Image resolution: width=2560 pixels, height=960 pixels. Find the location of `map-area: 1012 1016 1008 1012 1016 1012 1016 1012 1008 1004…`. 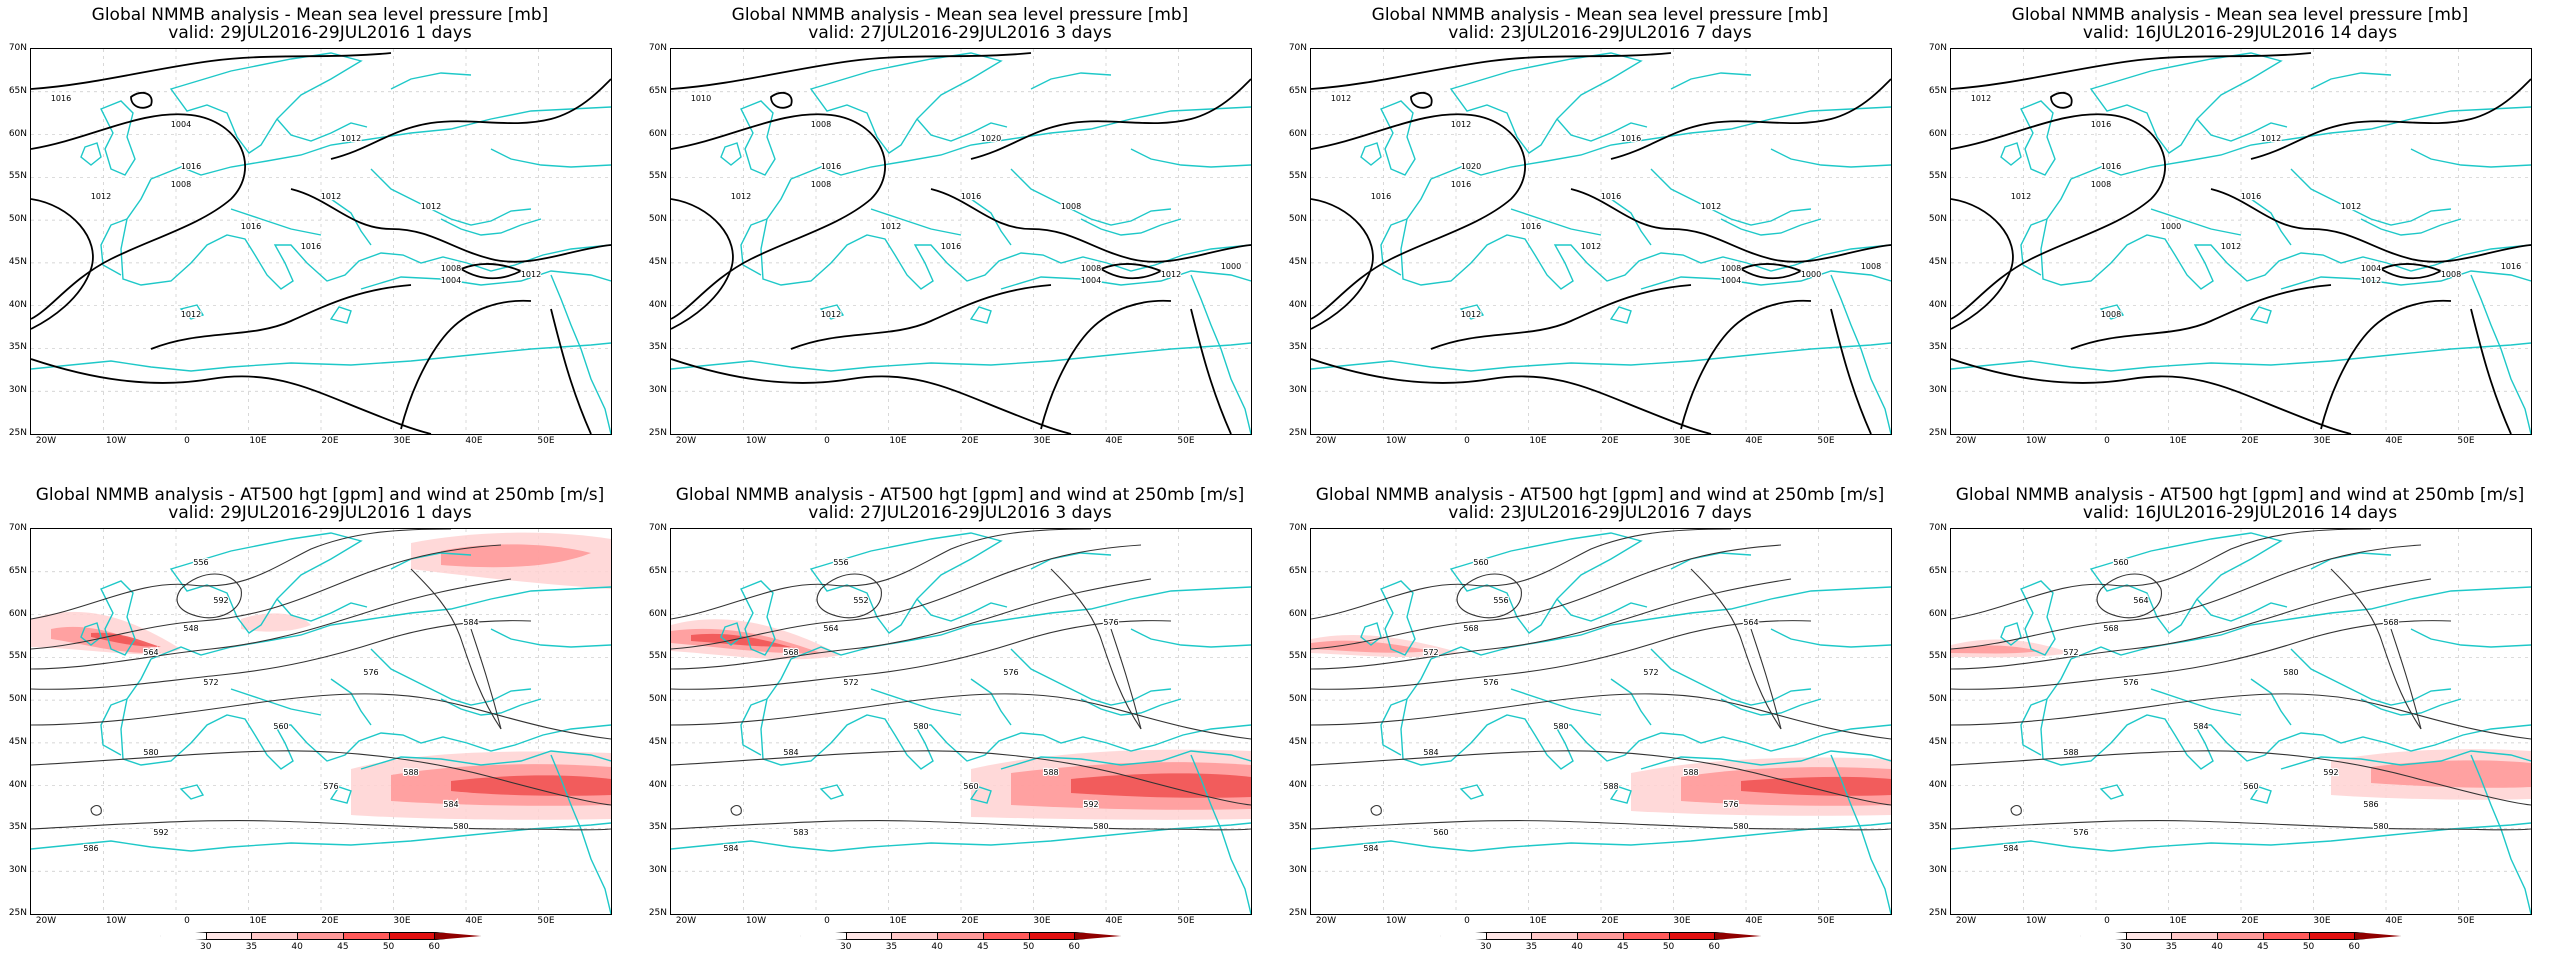

map-area: 1012 1016 1008 1012 1016 1012 1016 1012 1008 1004… is located at coordinates (2241, 241).